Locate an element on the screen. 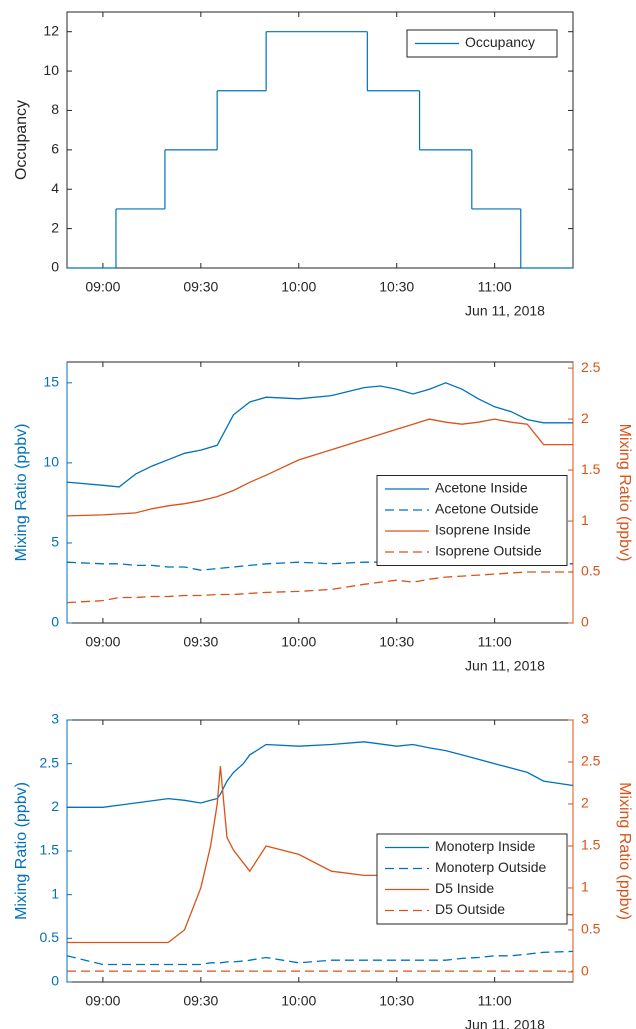  y-tick-label: 15 is located at coordinates (51, 382).